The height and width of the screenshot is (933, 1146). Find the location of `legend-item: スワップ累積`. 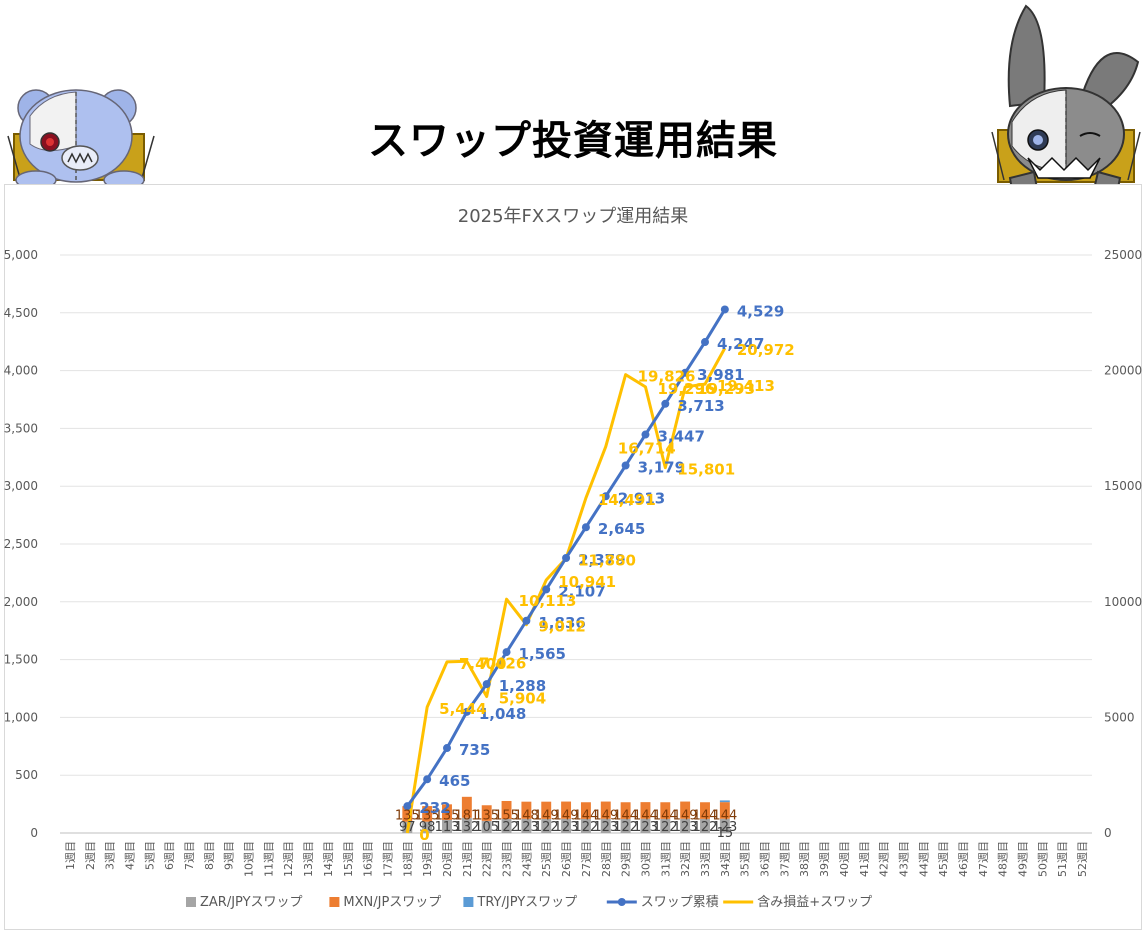

legend-item: スワップ累積 is located at coordinates (662, 902).